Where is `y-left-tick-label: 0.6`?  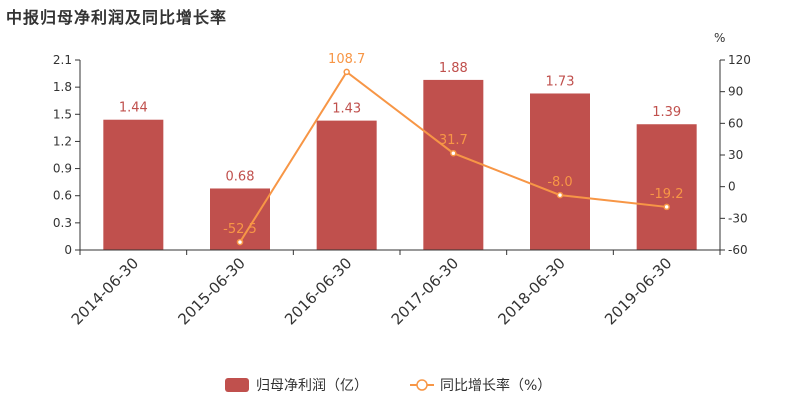
y-left-tick-label: 0.6 is located at coordinates (62, 196).